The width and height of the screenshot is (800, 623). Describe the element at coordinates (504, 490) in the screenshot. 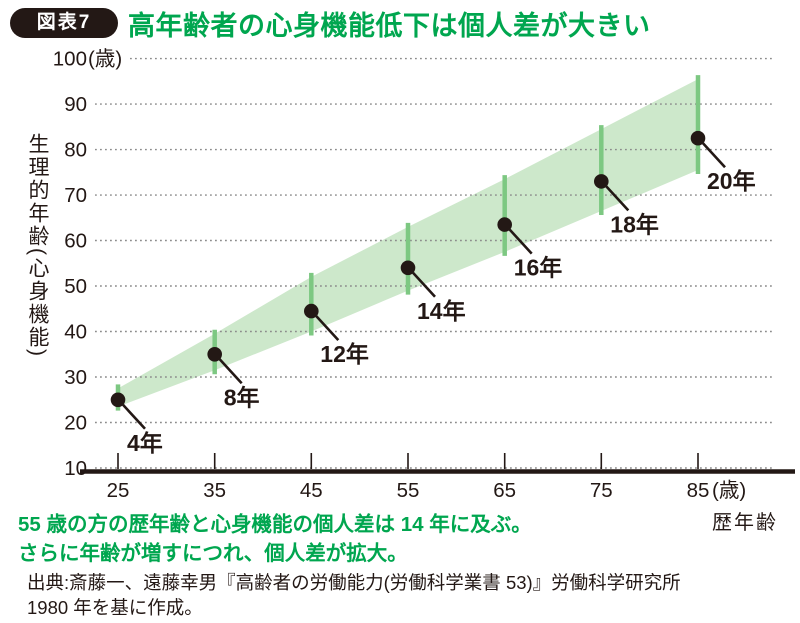

I see `x-tick-label-65: 65` at that location.